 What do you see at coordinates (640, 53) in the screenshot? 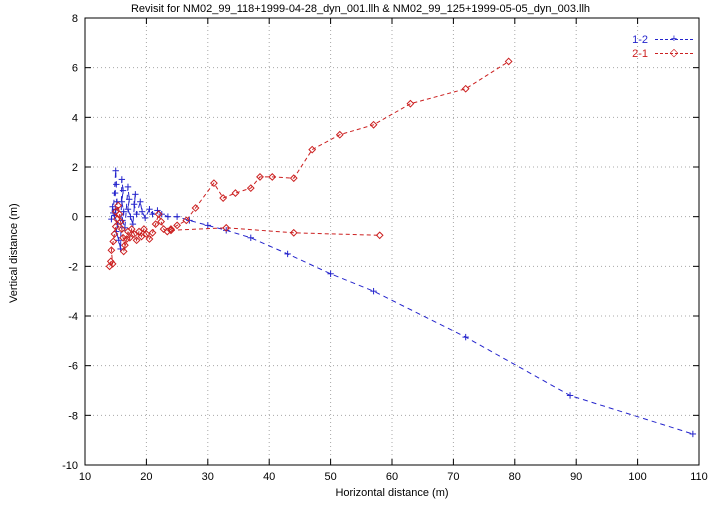
I see `legend-label-2-1: 2-1` at bounding box center [640, 53].